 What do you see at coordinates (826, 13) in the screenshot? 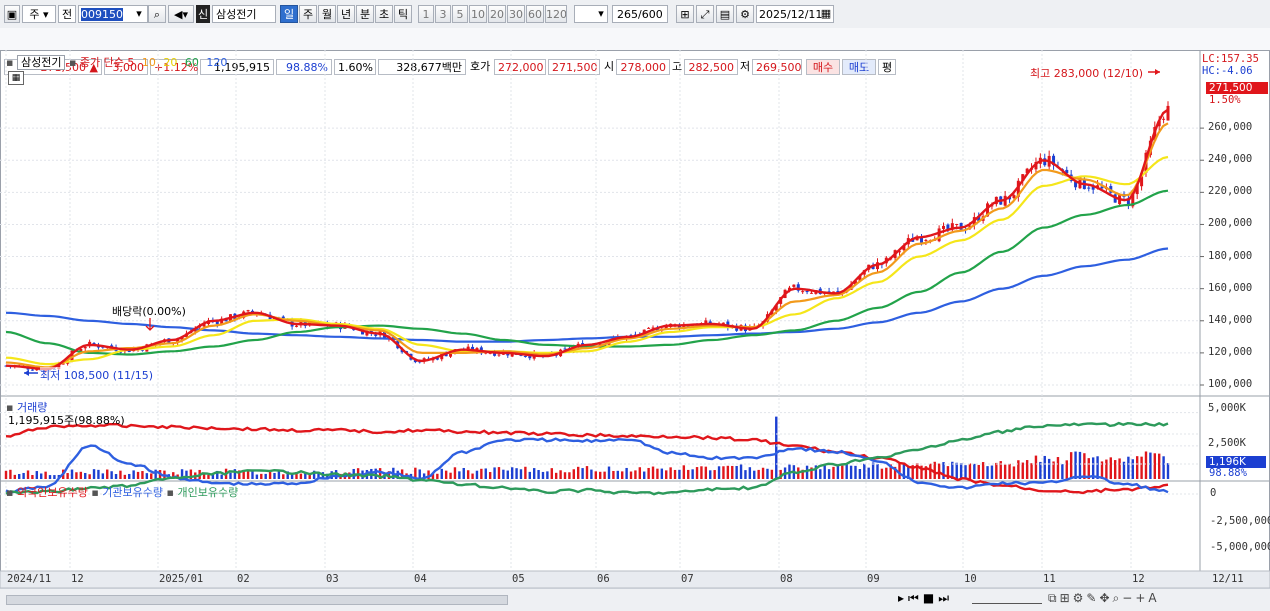
I see `calendar-icon: ▦` at bounding box center [826, 13].